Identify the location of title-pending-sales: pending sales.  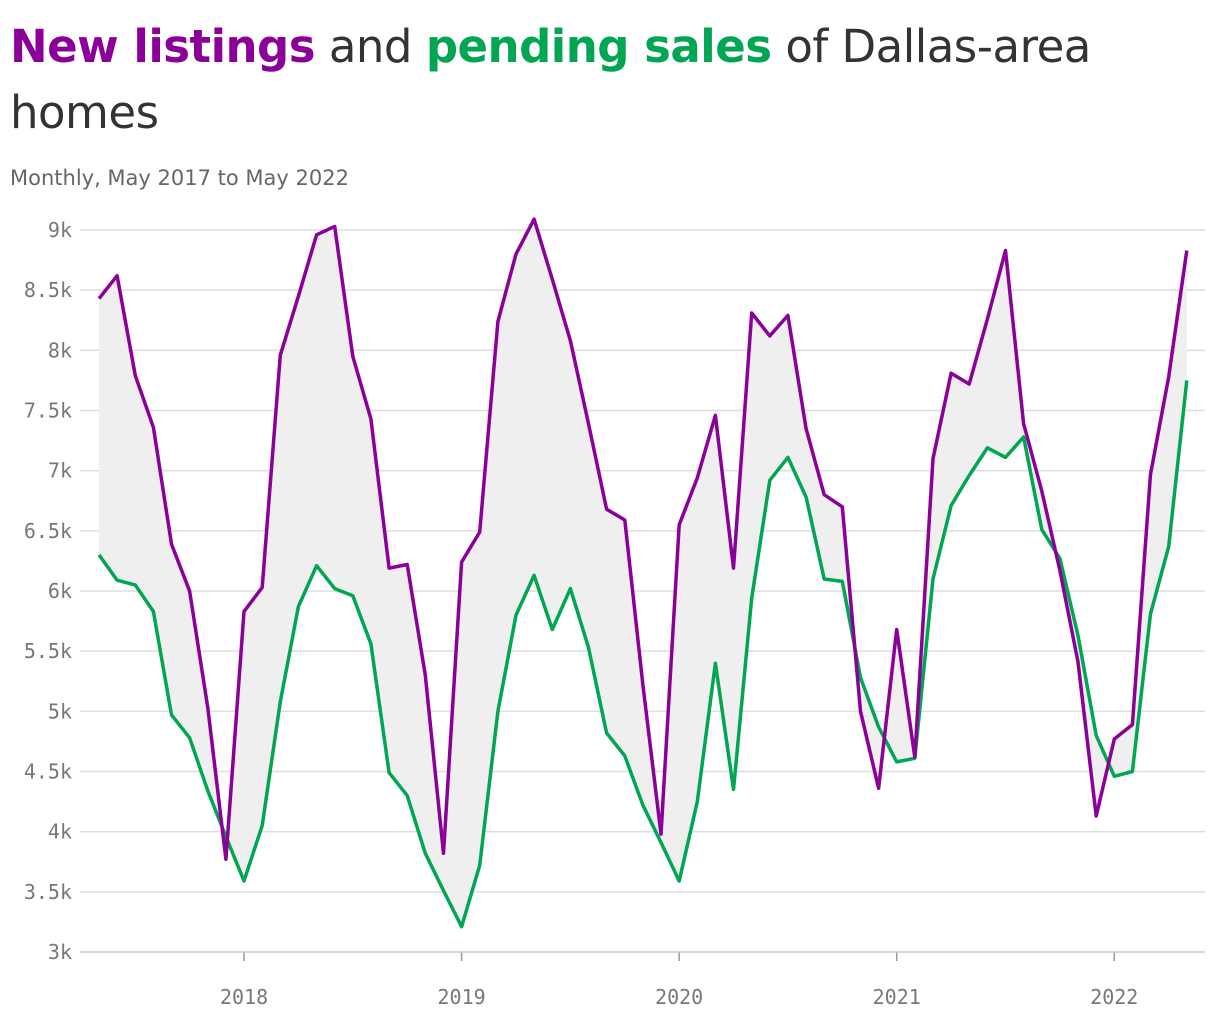
(598, 46).